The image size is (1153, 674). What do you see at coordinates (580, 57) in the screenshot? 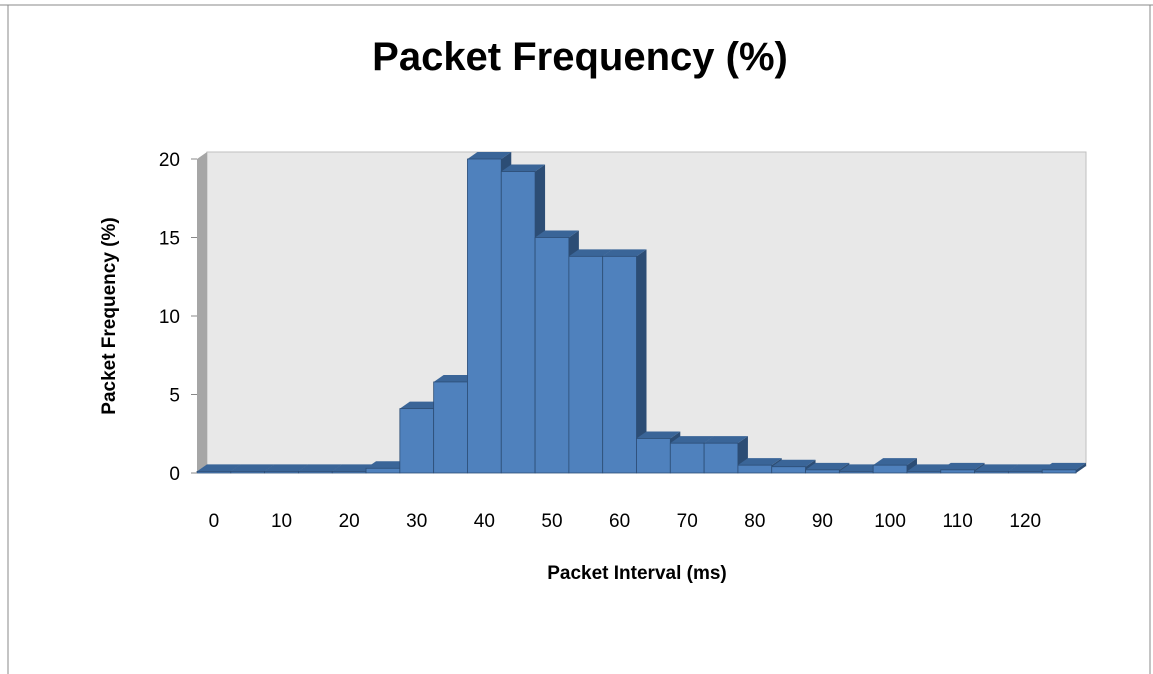
I see `chart-title: Packet Frequency (%)` at bounding box center [580, 57].